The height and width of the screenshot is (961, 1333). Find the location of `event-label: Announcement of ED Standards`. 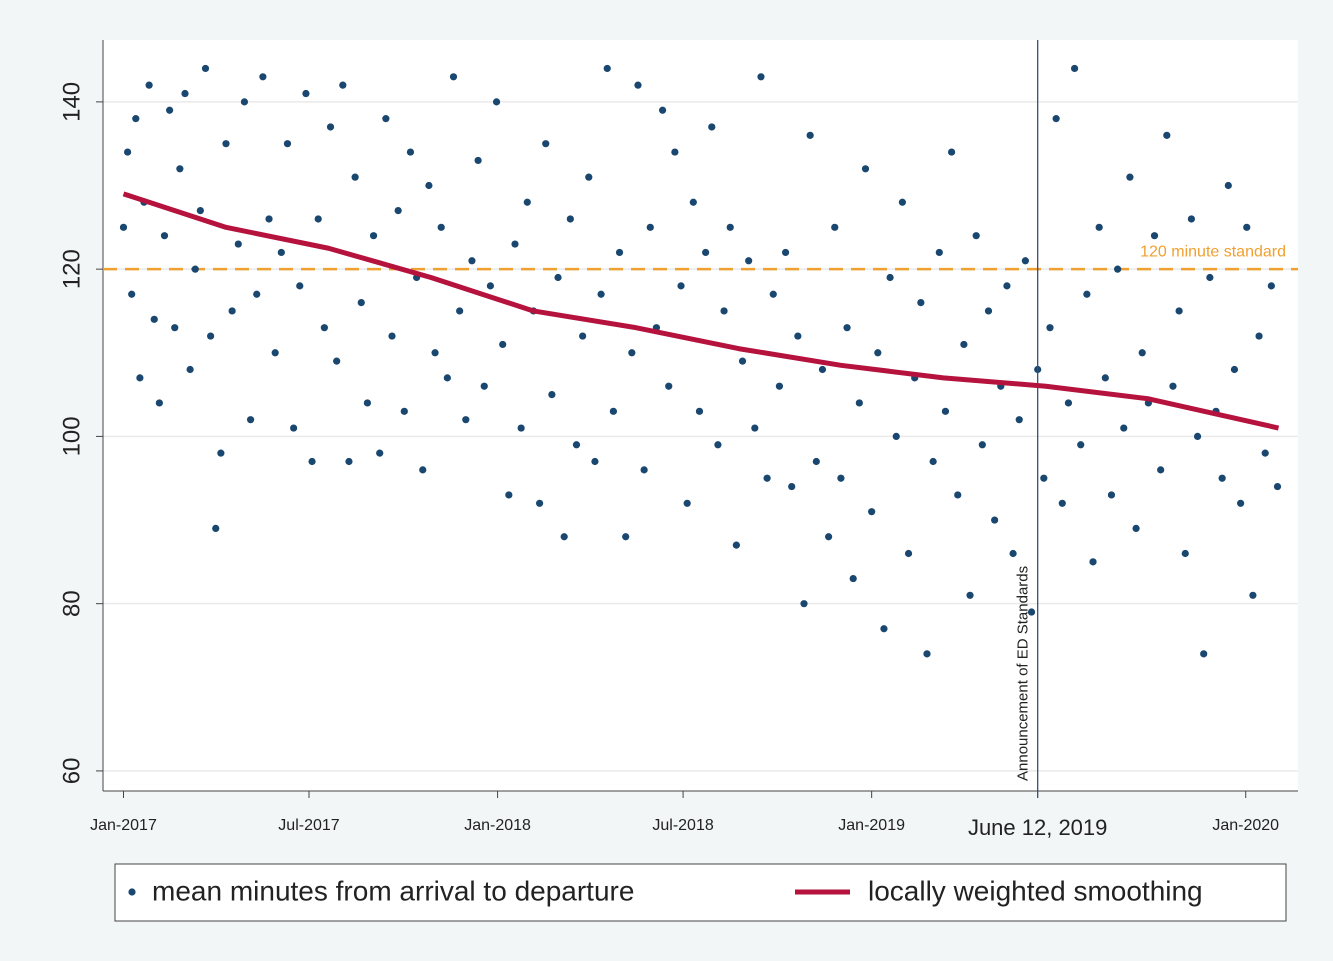

event-label: Announcement of ED Standards is located at coordinates (1023, 673).